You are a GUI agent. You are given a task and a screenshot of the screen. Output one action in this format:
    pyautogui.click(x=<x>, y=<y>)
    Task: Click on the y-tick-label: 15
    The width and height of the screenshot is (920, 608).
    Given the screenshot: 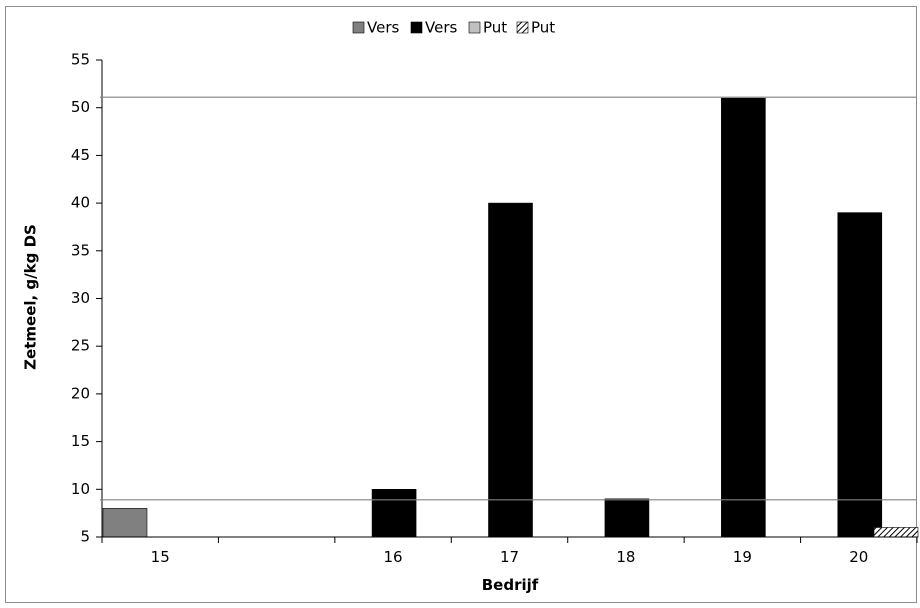 What is the action you would take?
    pyautogui.click(x=80, y=441)
    